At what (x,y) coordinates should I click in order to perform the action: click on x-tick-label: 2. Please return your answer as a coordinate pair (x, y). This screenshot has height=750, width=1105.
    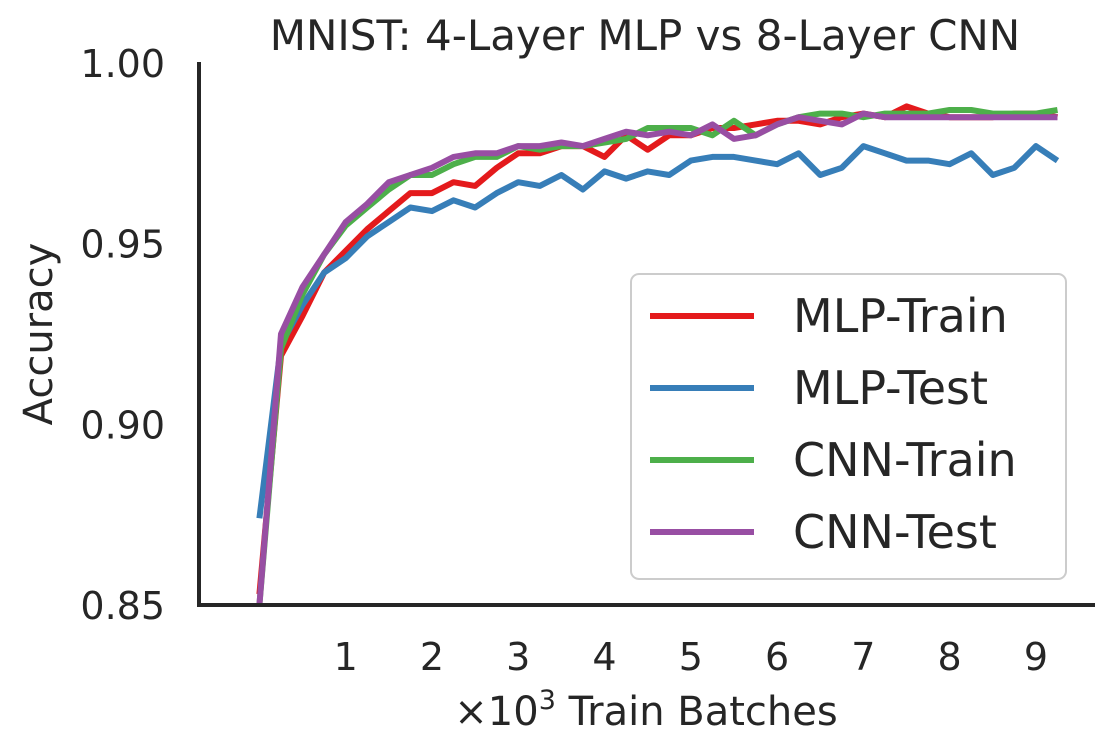
    Looking at the image, I should click on (432, 657).